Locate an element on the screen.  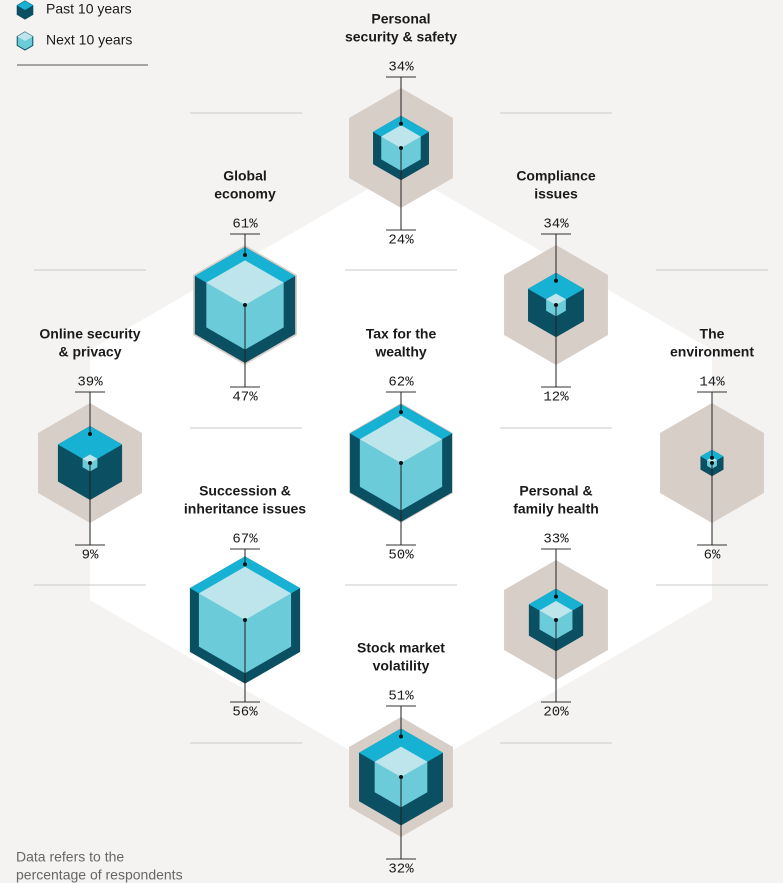
next-value-label: 47% is located at coordinates (245, 398).